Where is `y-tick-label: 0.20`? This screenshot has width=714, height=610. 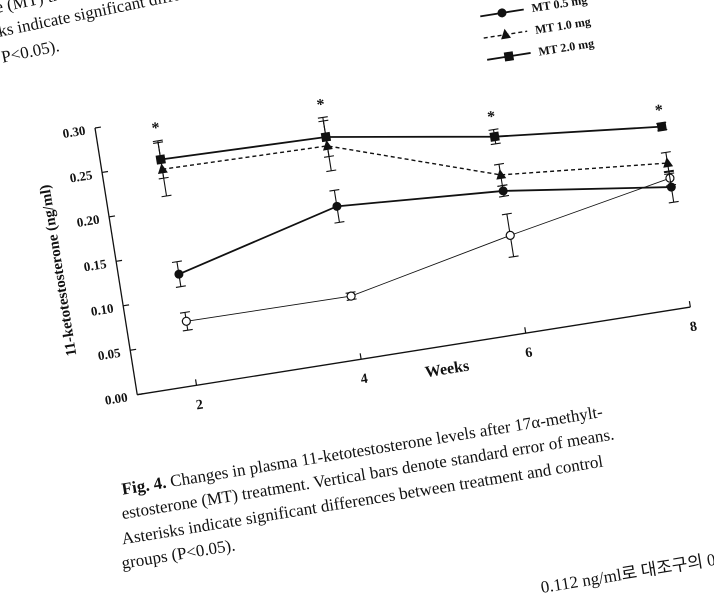
y-tick-label: 0.20 is located at coordinates (88, 221).